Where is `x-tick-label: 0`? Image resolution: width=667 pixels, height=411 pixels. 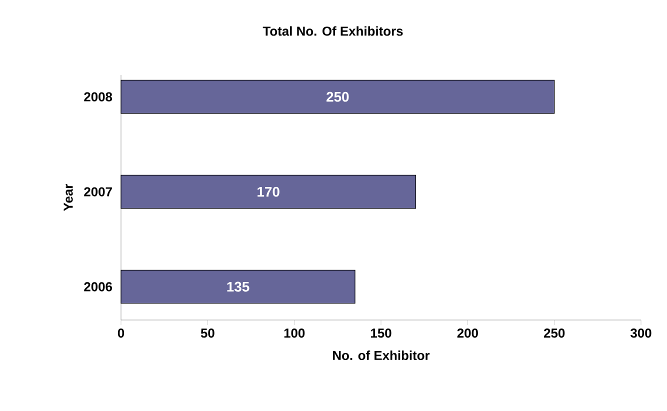
x-tick-label: 0 is located at coordinates (121, 333).